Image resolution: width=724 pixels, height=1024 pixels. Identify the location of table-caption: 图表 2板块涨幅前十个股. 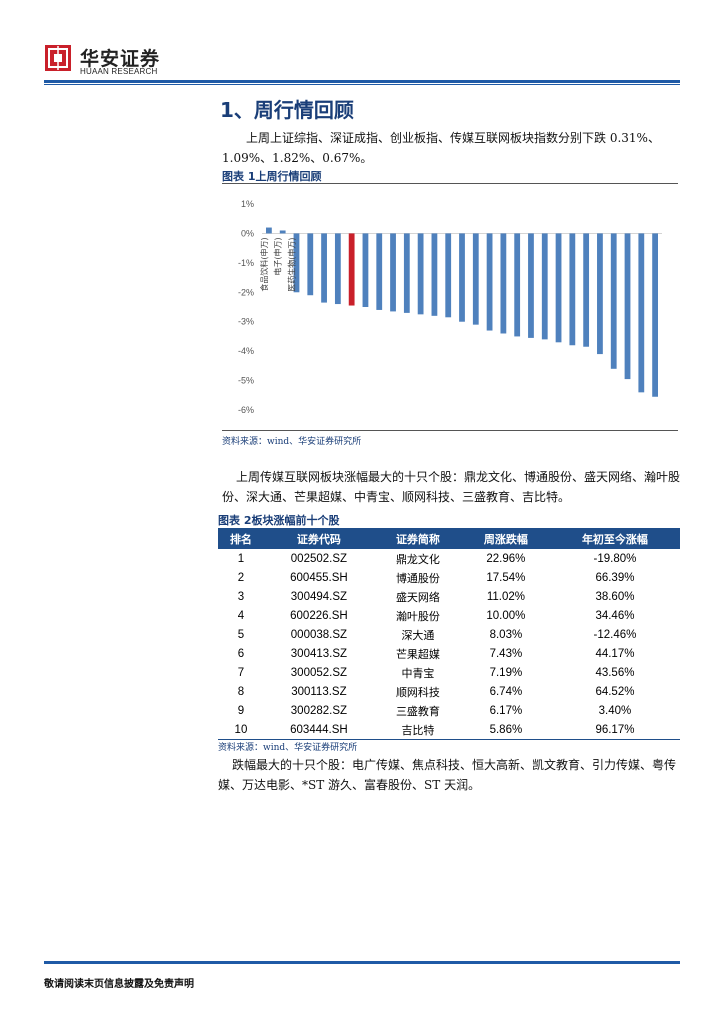
(279, 520).